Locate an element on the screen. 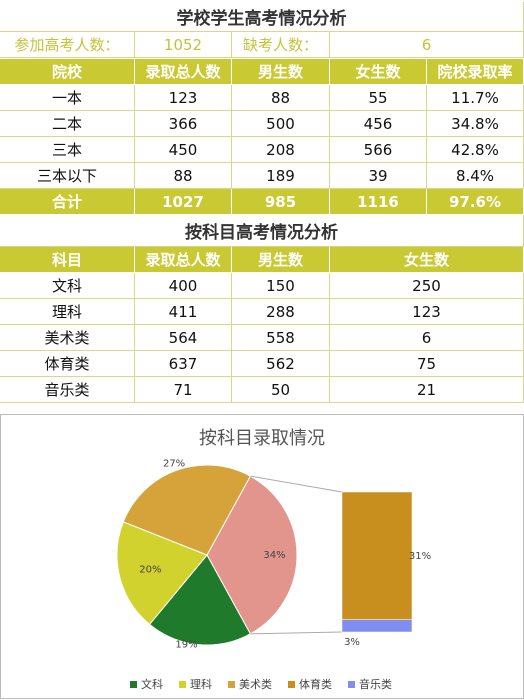 Image resolution: width=524 pixels, height=700 pixels. table-cell: 8.4% is located at coordinates (475, 176).